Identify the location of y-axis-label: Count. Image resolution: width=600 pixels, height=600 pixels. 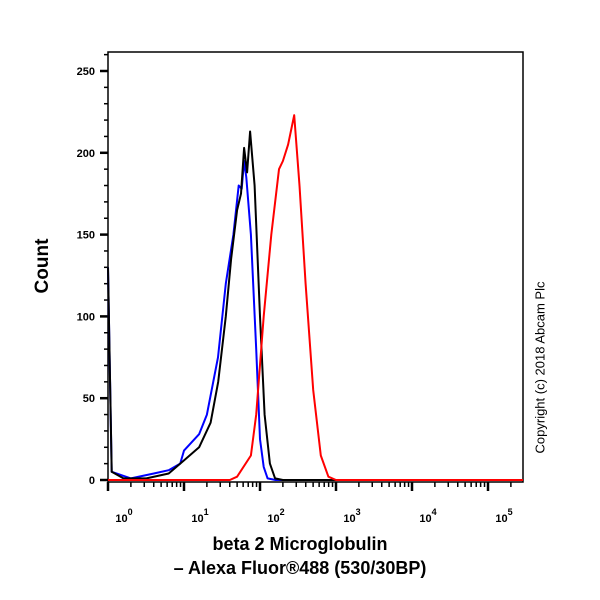
(42, 266).